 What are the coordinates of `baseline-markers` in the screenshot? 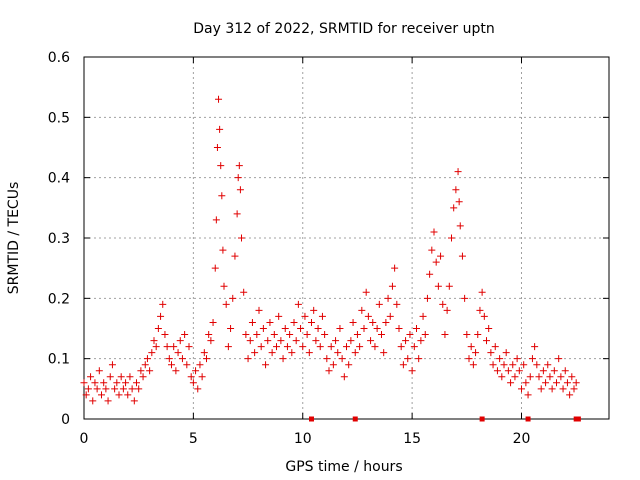 It's located at (445, 419).